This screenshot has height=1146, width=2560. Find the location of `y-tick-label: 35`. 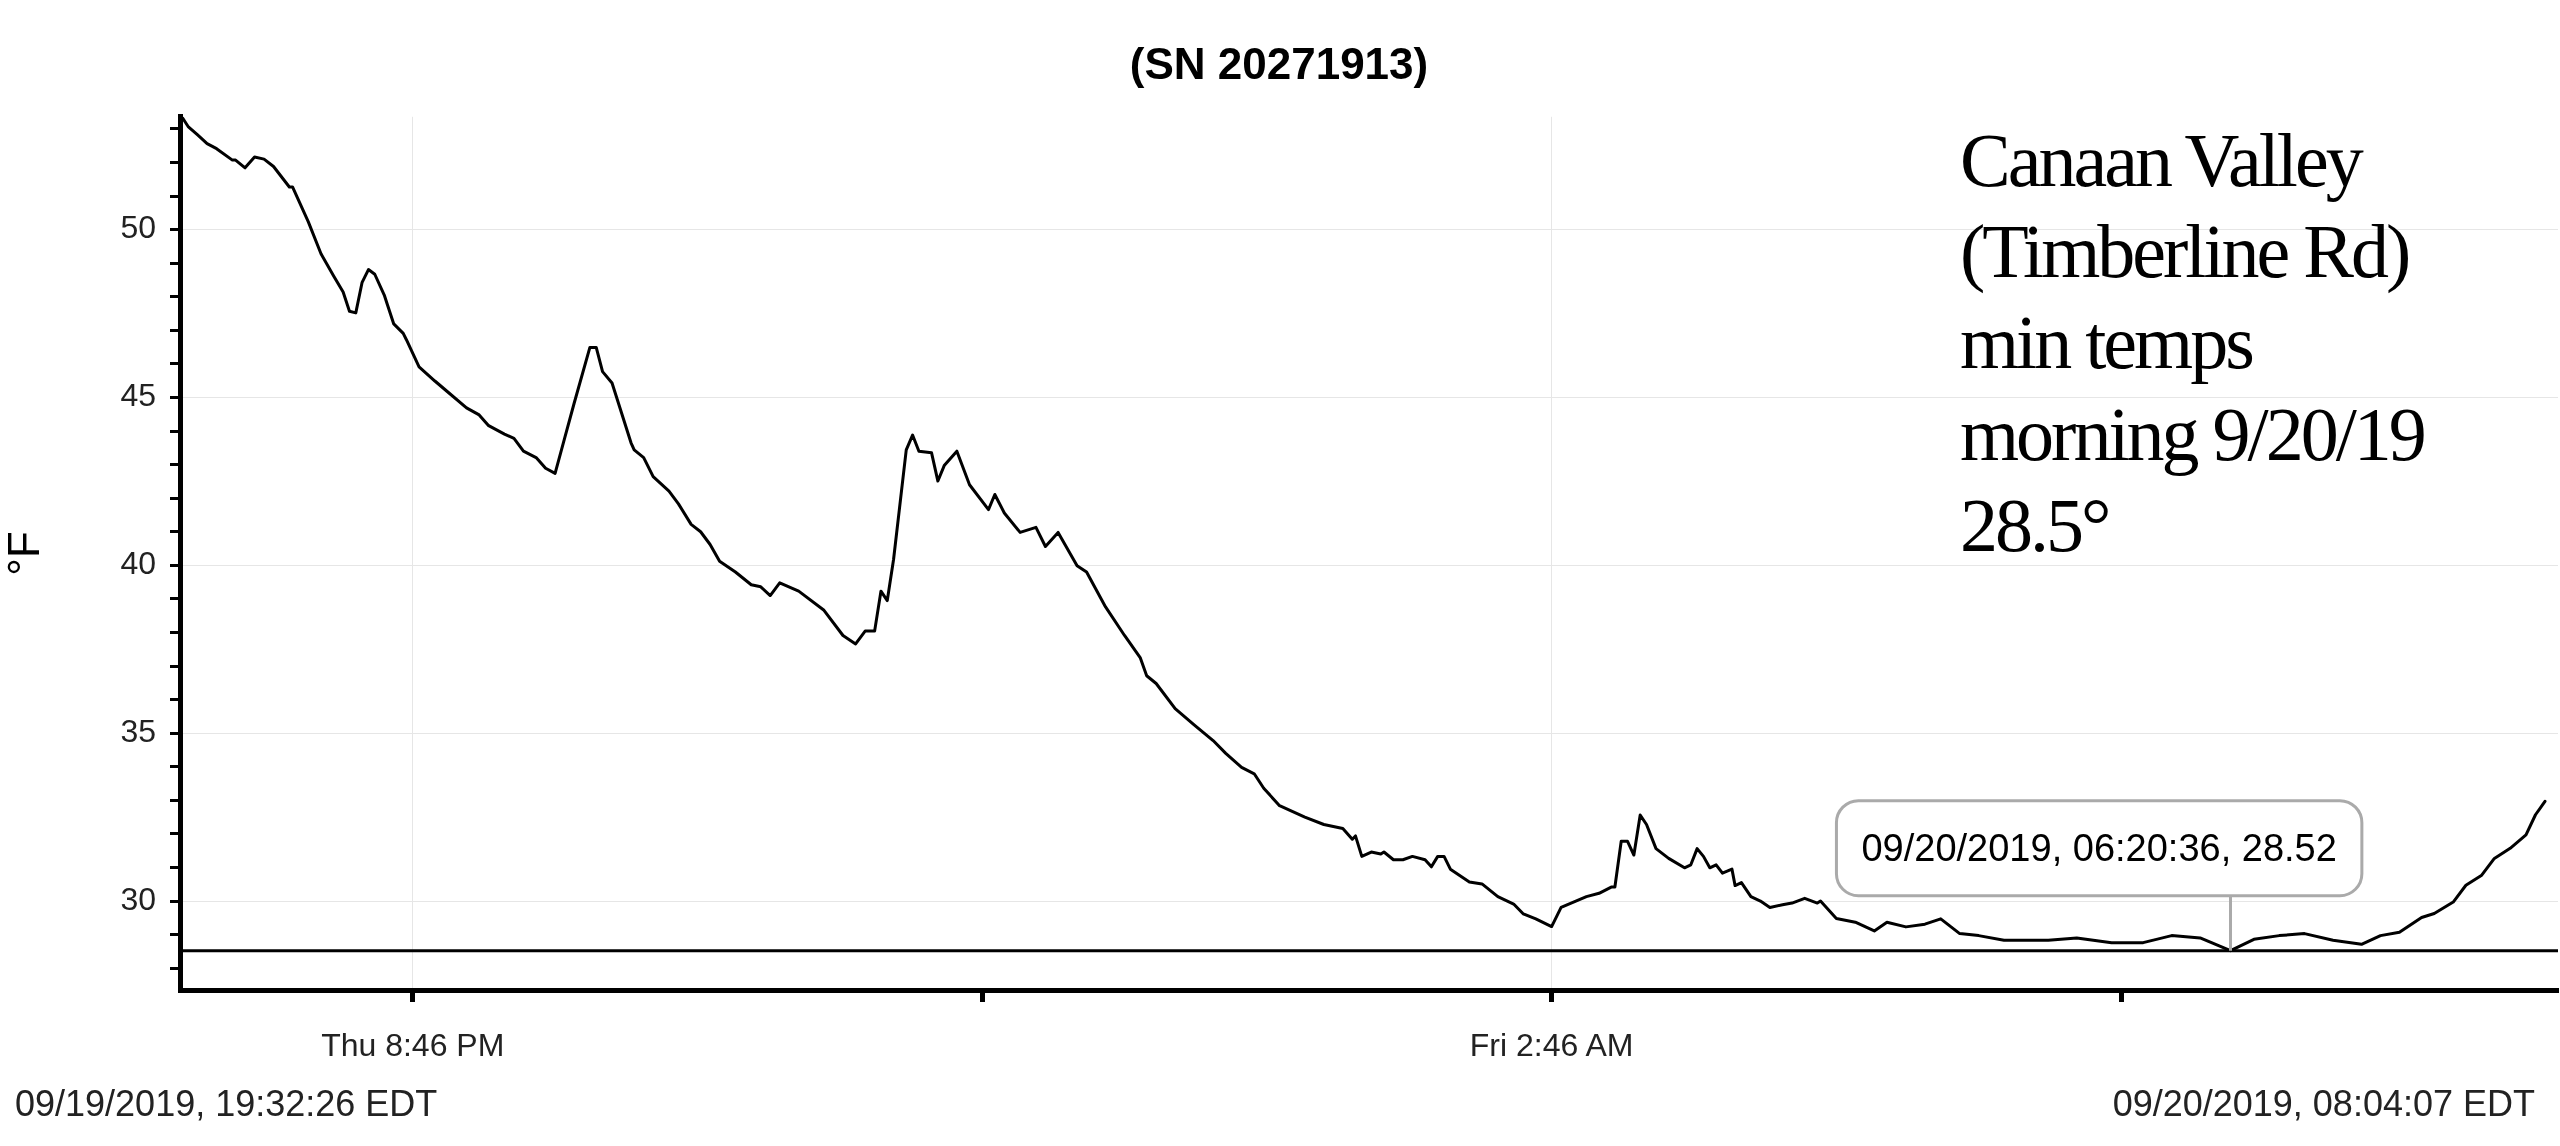

y-tick-label: 35 is located at coordinates (138, 731).